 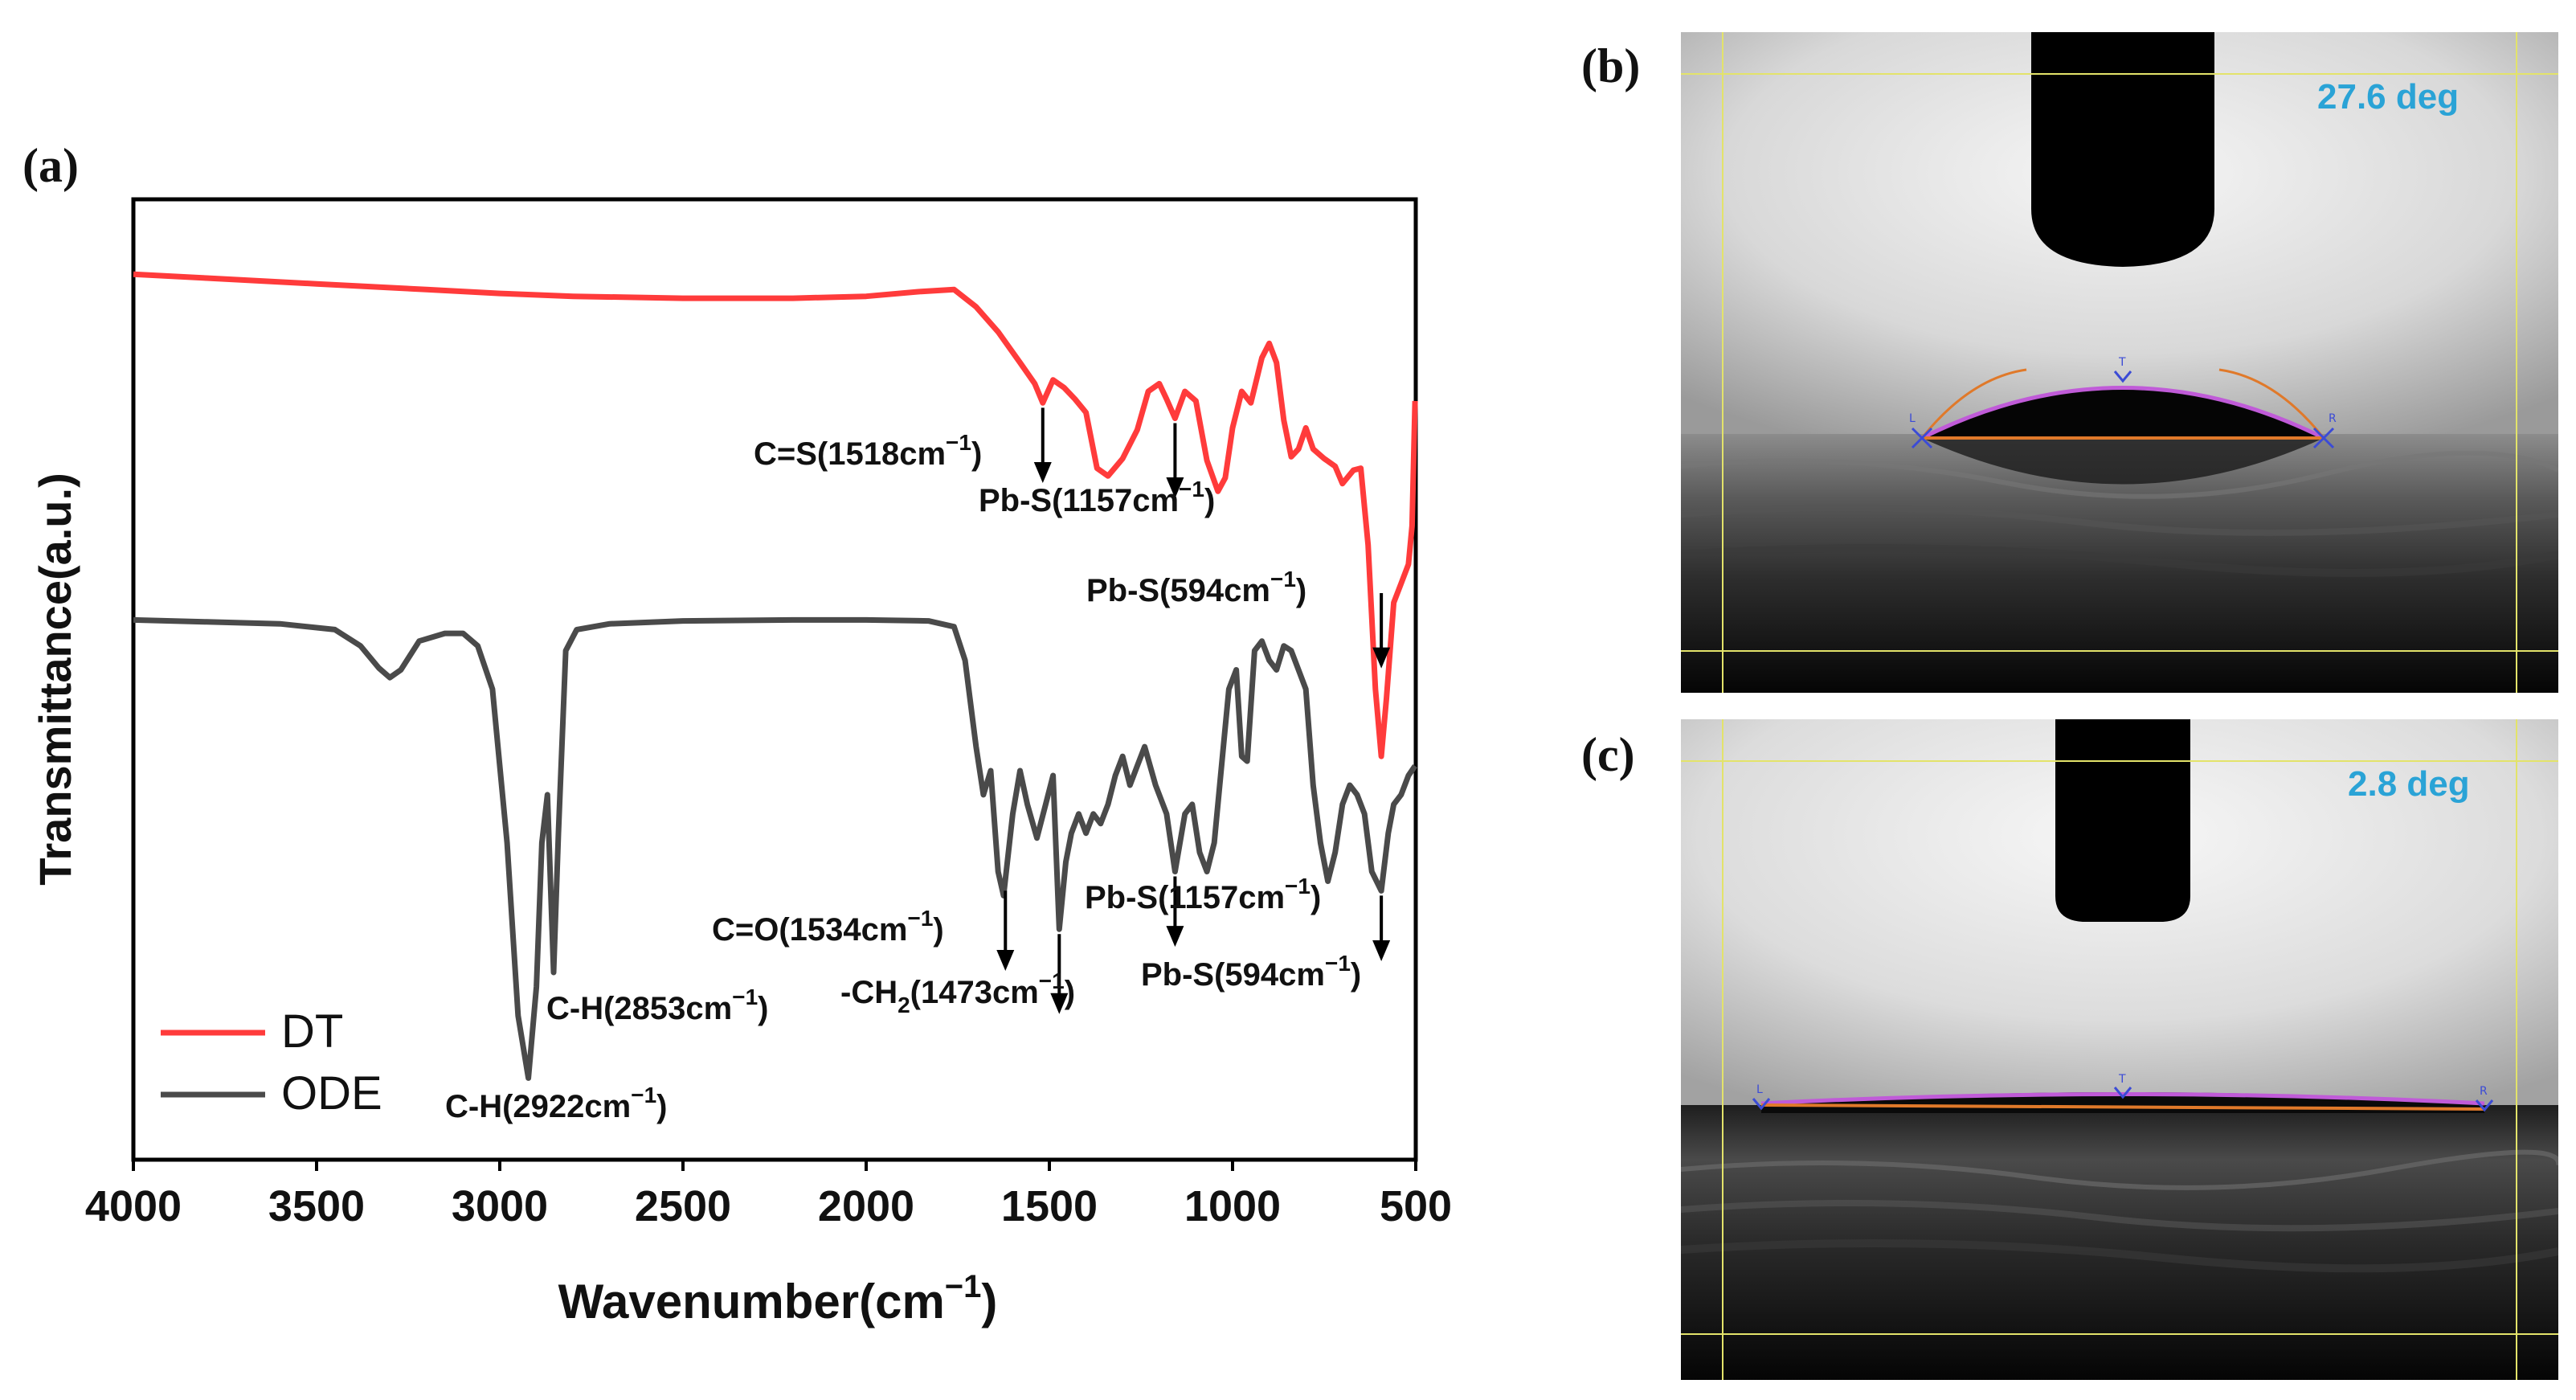 I want to click on annotation-arrows, so click(x=1193, y=710).